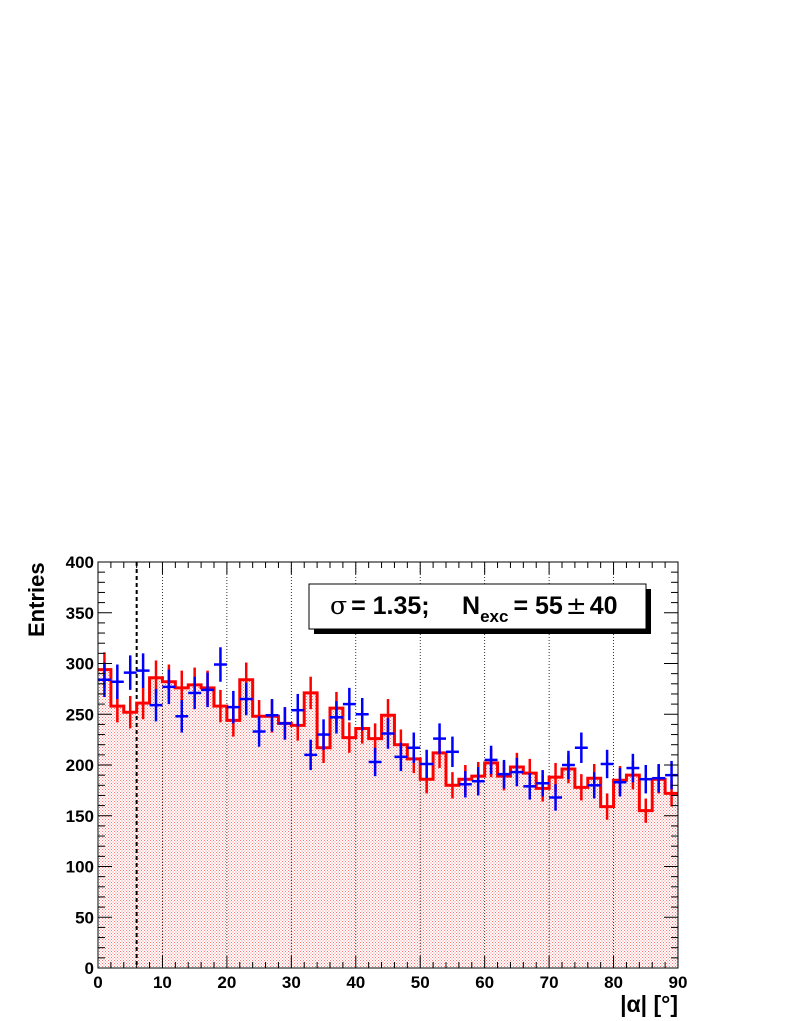  I want to click on y-tick-label: 100, so click(80, 867).